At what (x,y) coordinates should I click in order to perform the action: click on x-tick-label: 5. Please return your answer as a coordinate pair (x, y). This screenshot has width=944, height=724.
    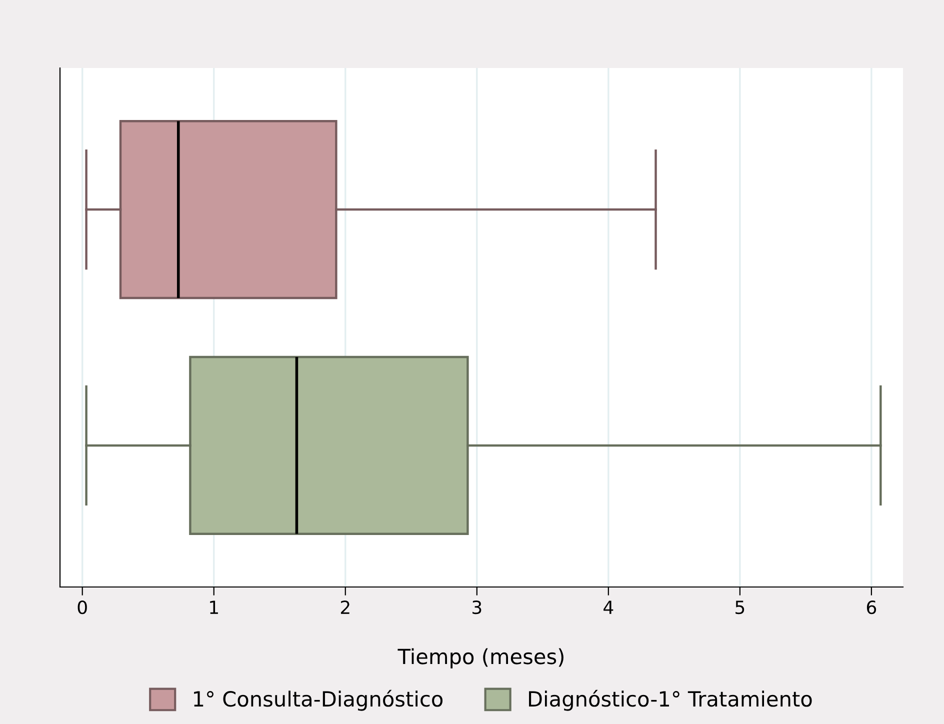
    Looking at the image, I should click on (740, 607).